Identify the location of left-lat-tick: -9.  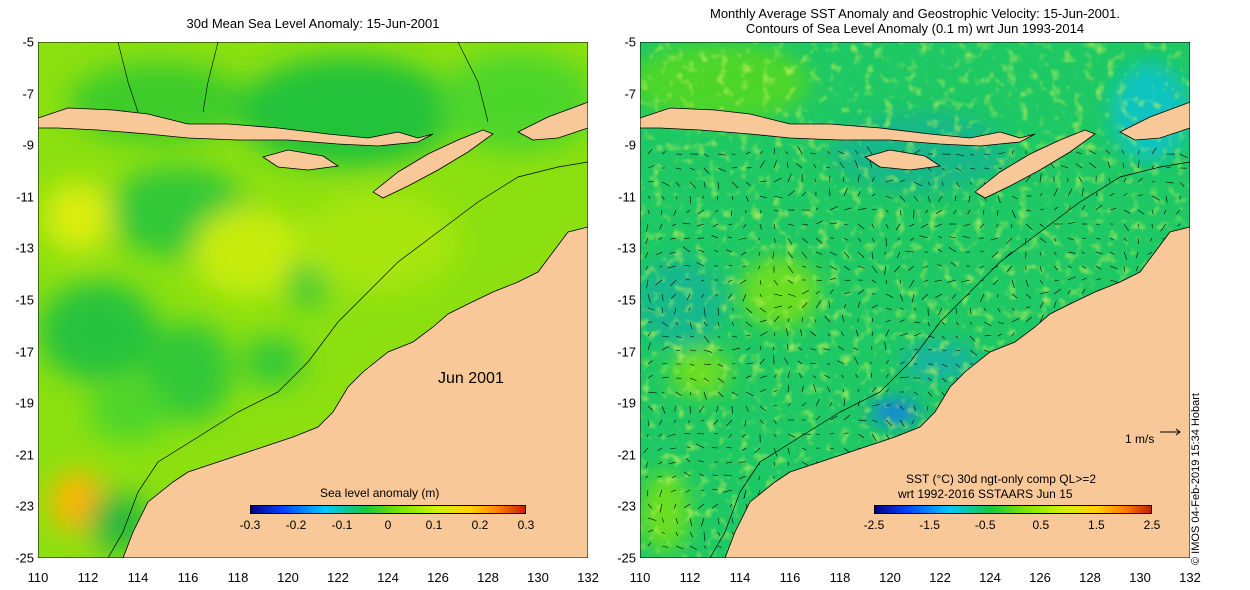
(28, 145).